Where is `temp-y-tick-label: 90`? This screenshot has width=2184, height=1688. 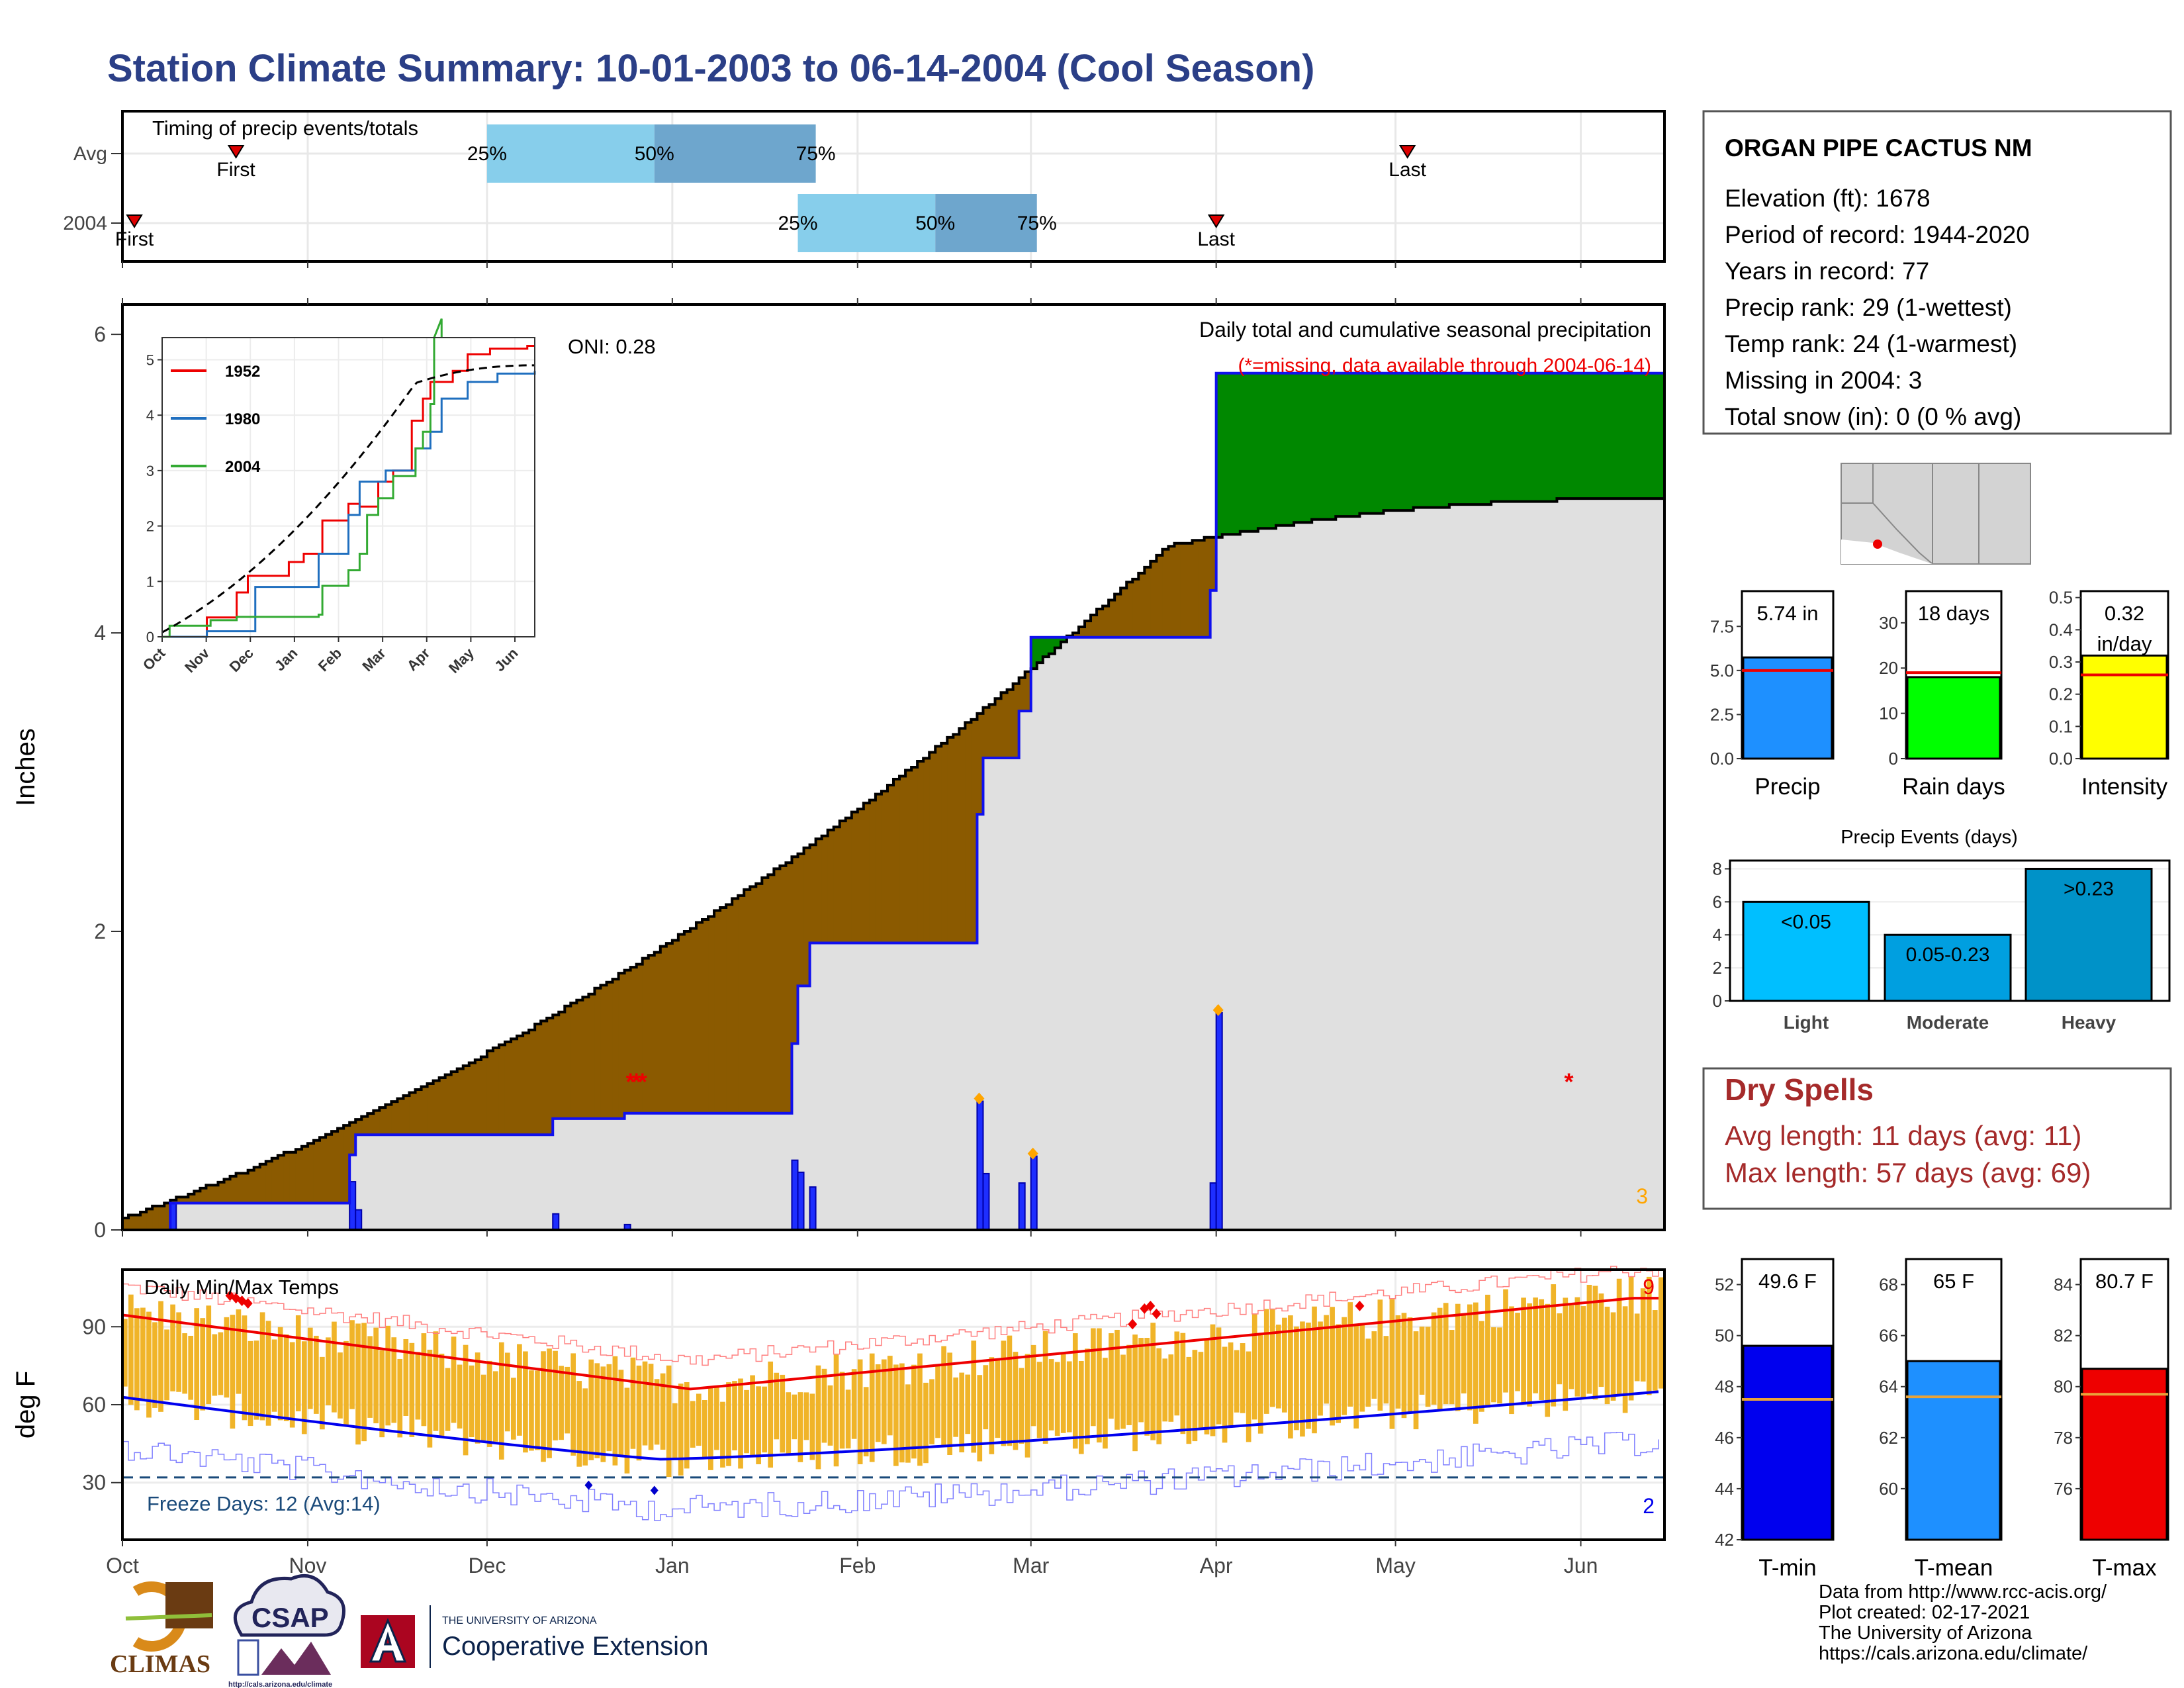 temp-y-tick-label: 90 is located at coordinates (94, 1326).